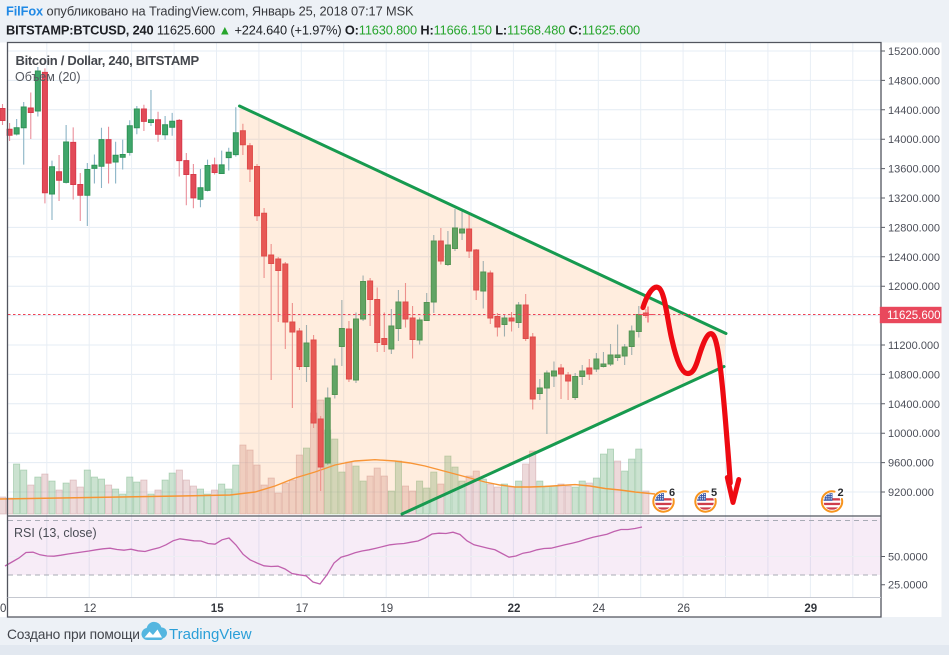 The width and height of the screenshot is (949, 655). Describe the element at coordinates (914, 258) in the screenshot. I see `svg-text: 12400.000` at that location.